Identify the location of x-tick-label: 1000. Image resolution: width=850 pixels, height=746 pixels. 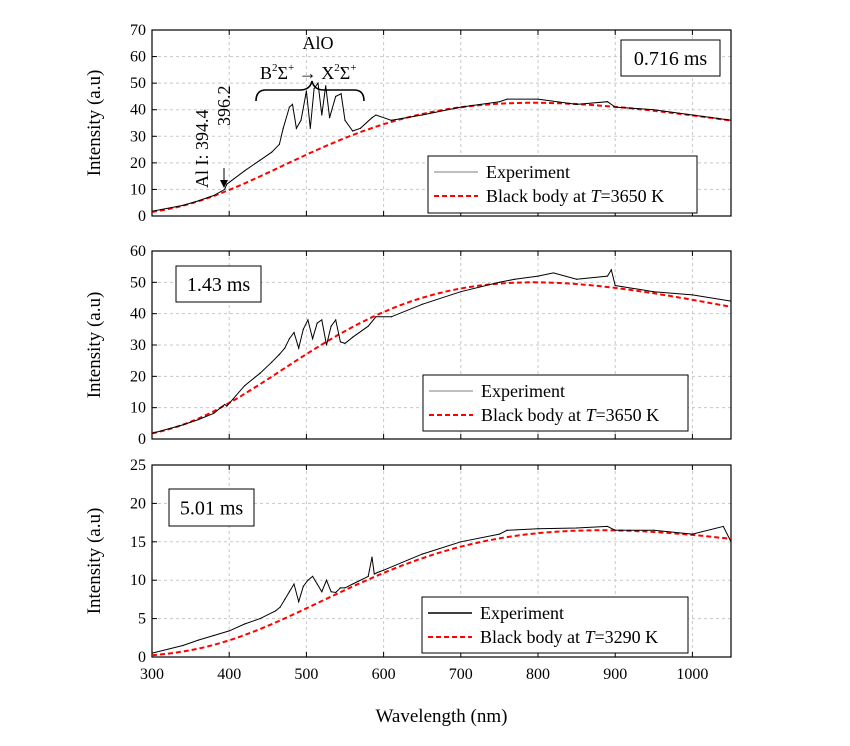
(692, 674).